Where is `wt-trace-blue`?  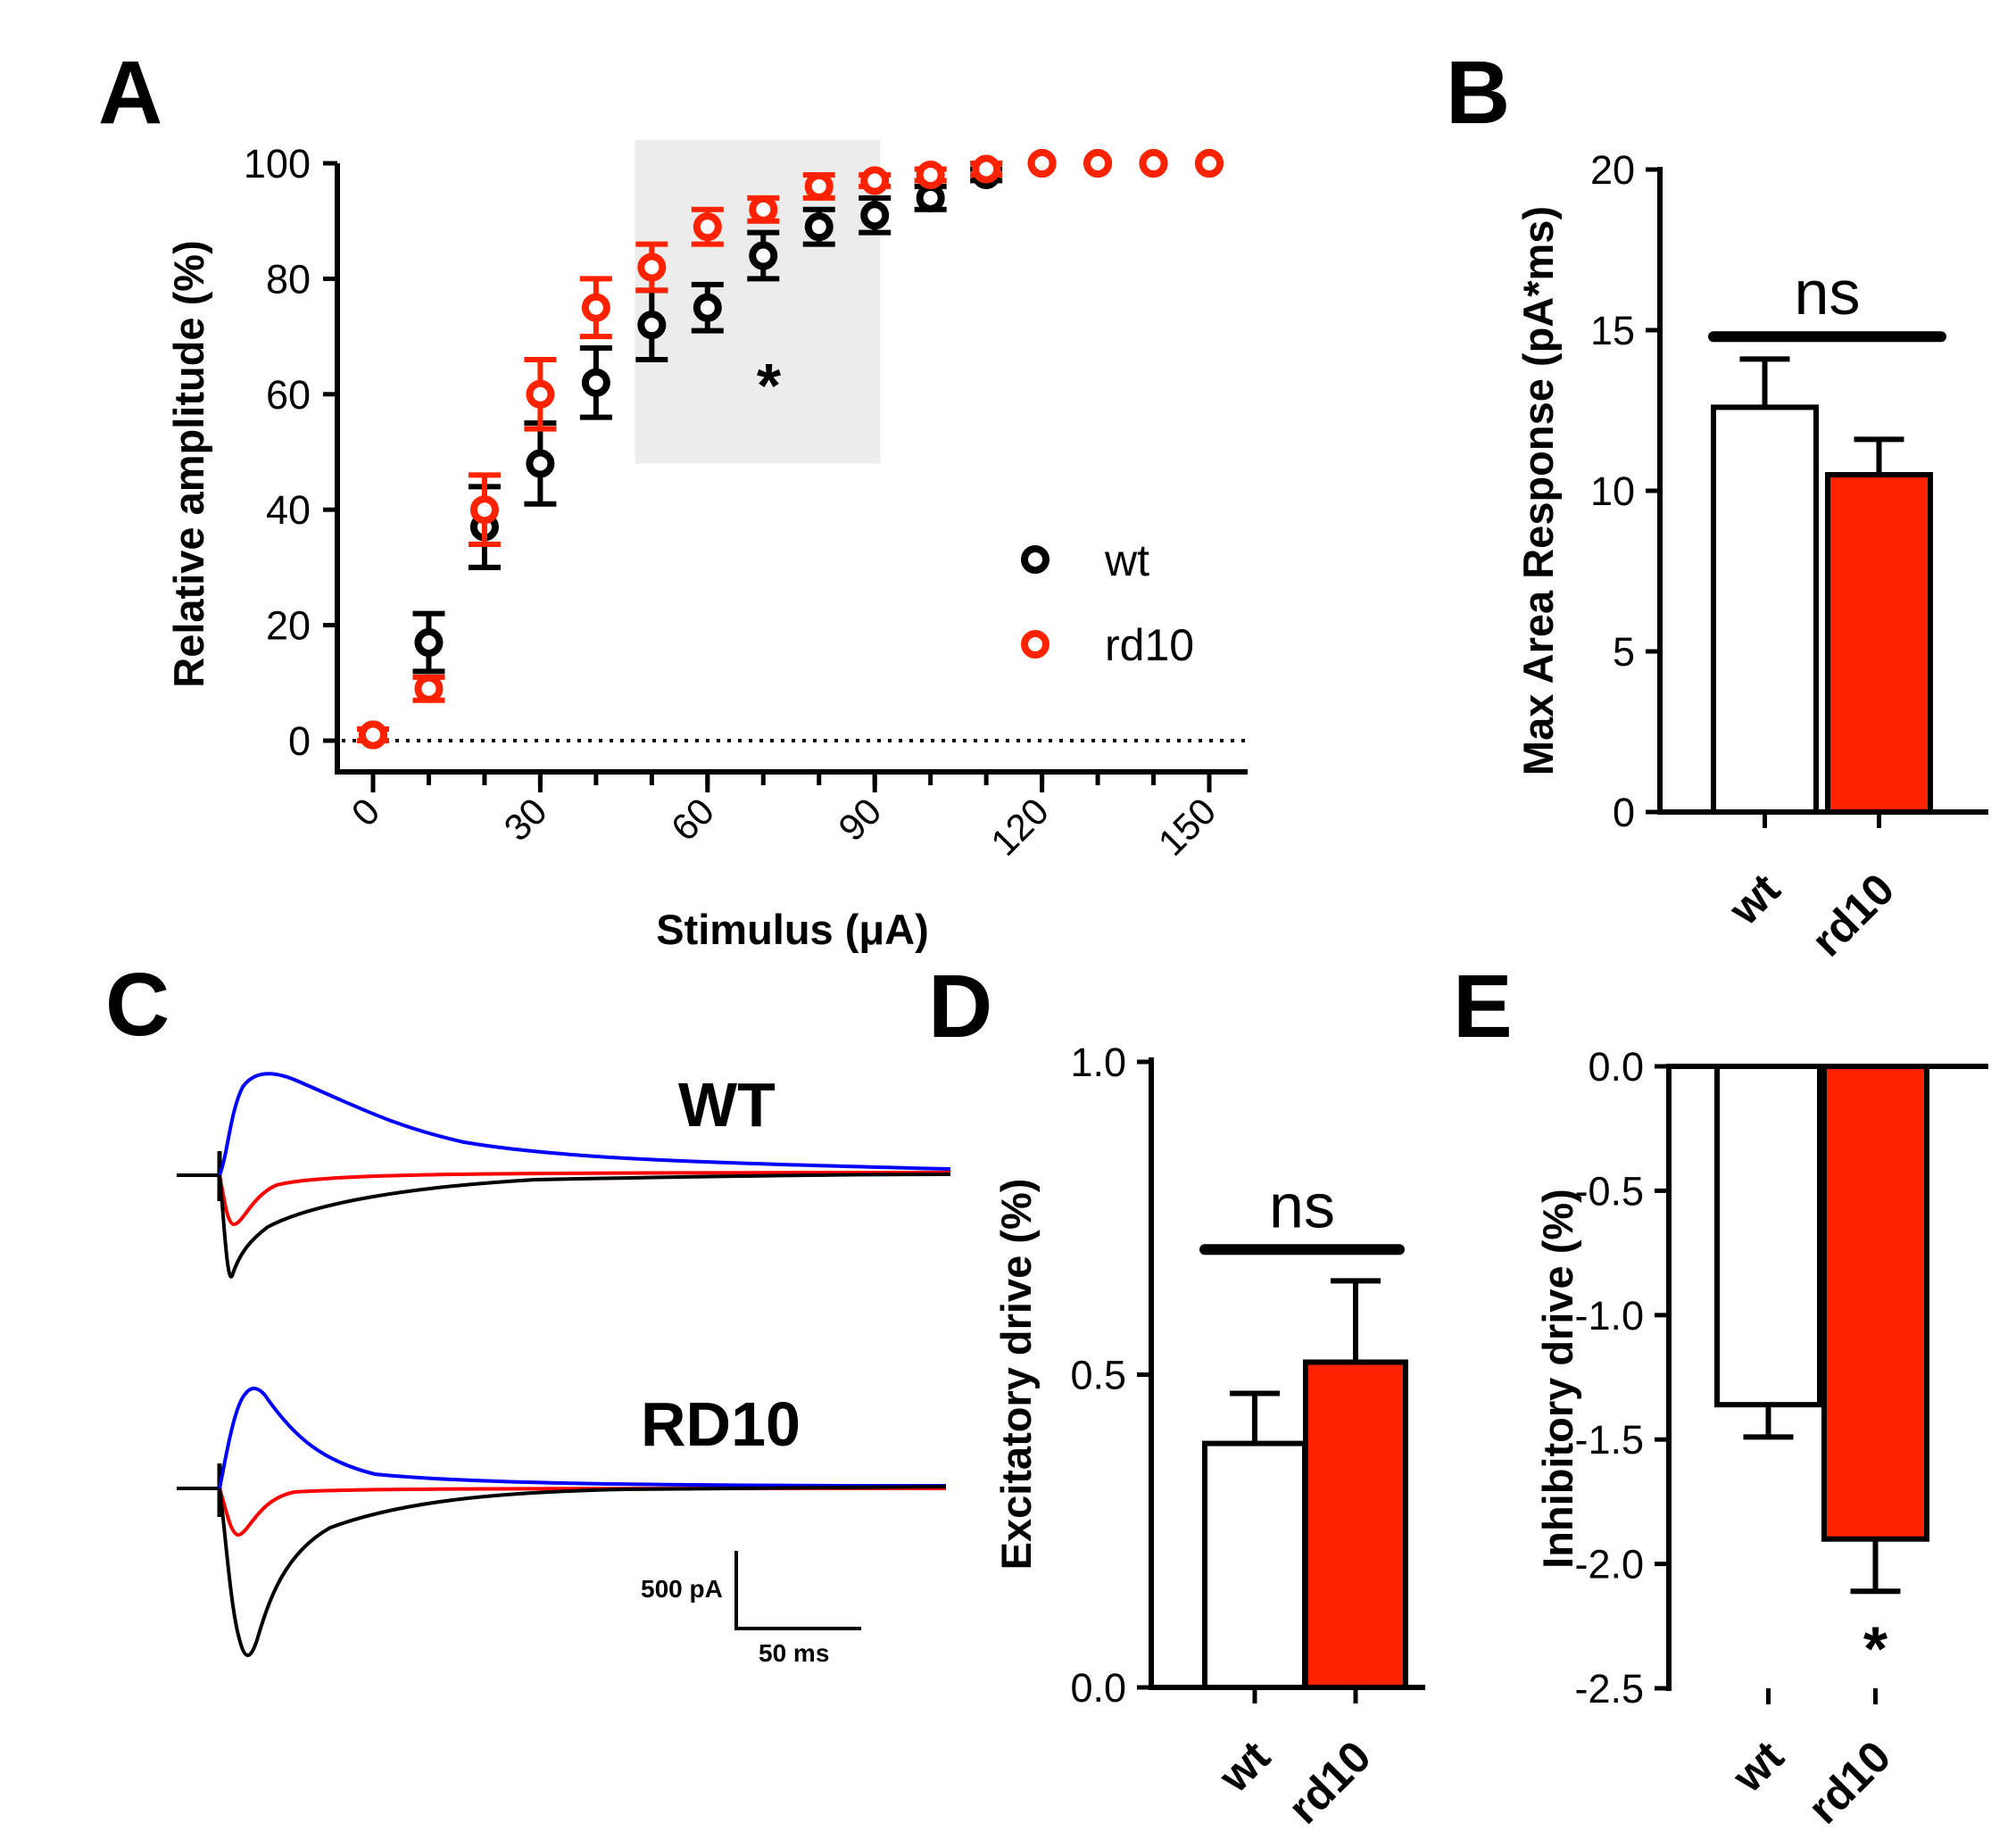
wt-trace-blue is located at coordinates (584, 1124).